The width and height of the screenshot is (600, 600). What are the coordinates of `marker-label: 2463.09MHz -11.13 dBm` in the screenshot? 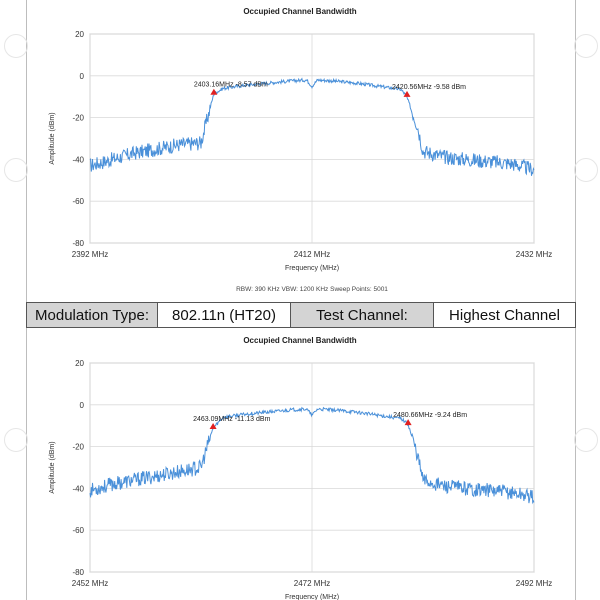 It's located at (231, 419).